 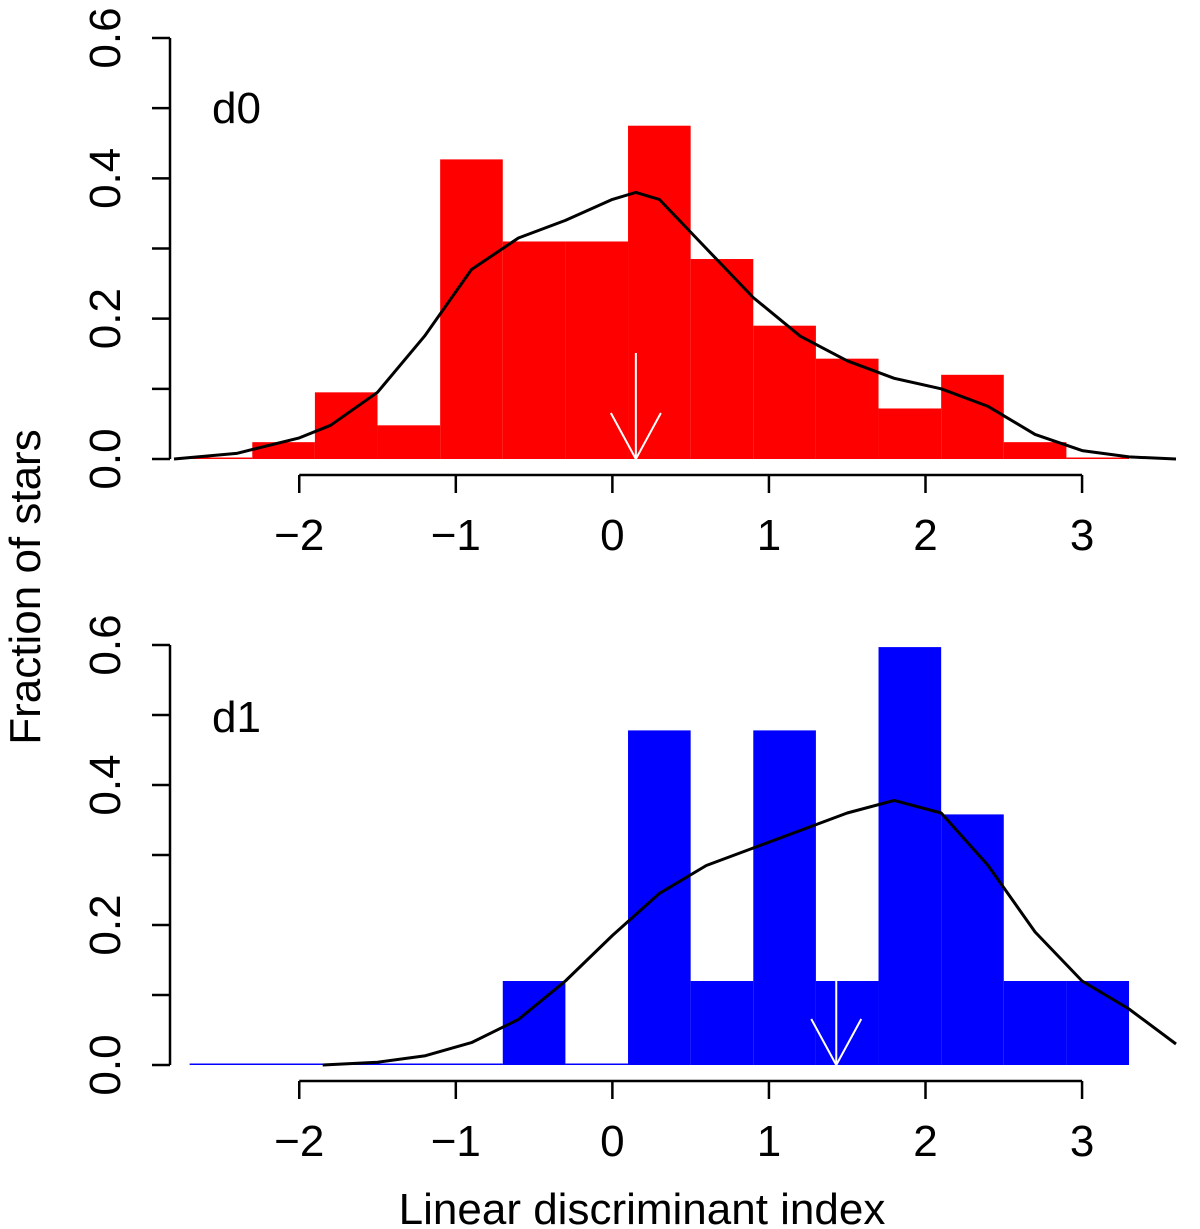 What do you see at coordinates (236, 108) in the screenshot?
I see `panel-label: d0` at bounding box center [236, 108].